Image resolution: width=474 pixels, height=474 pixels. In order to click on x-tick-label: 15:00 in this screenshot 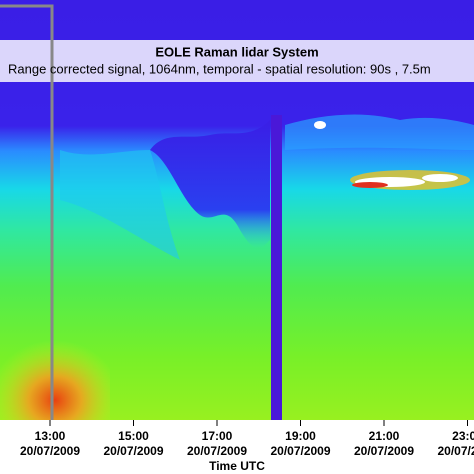, I will do `click(133, 436)`.